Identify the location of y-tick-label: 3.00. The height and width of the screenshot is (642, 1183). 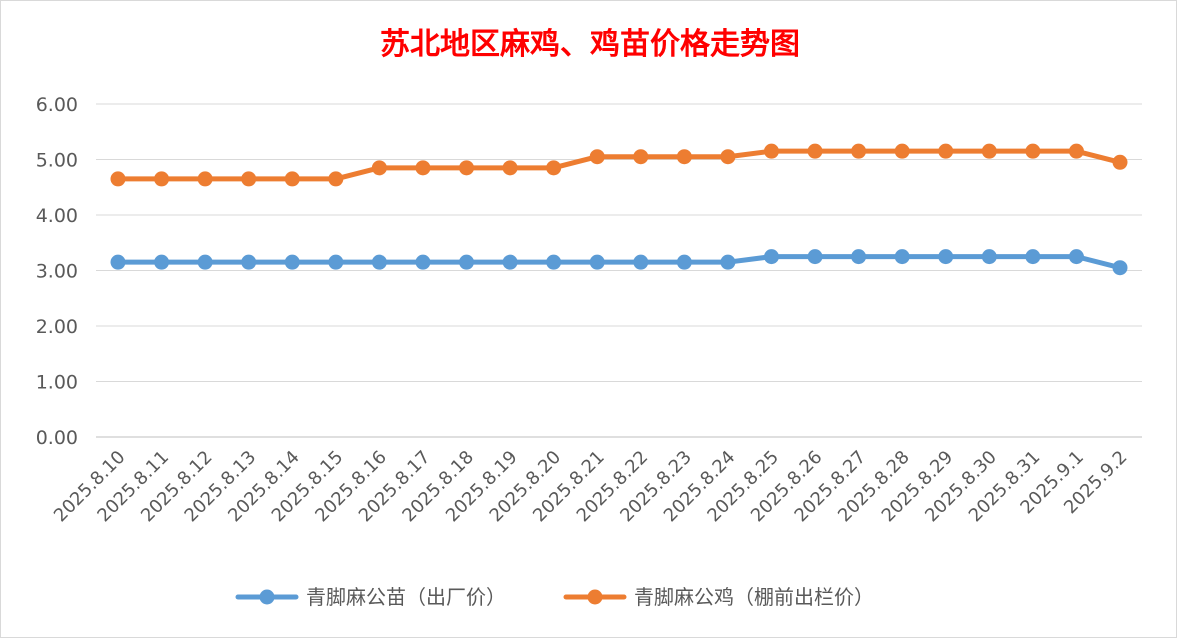
(57, 272).